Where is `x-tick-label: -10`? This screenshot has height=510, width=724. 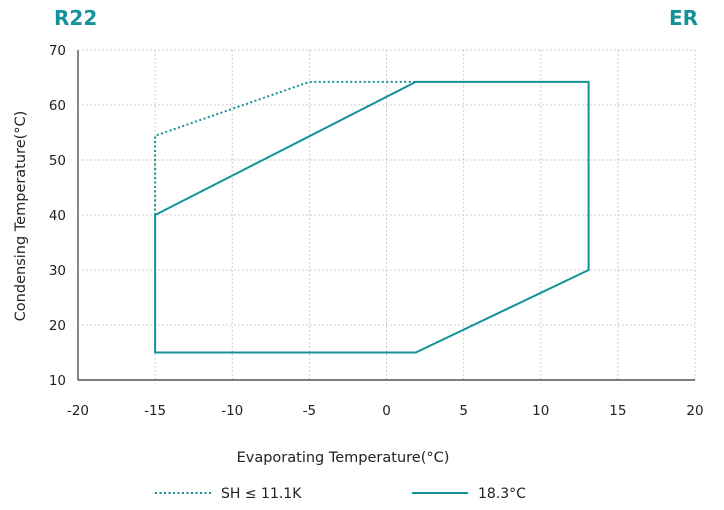 x-tick-label: -10 is located at coordinates (232, 411).